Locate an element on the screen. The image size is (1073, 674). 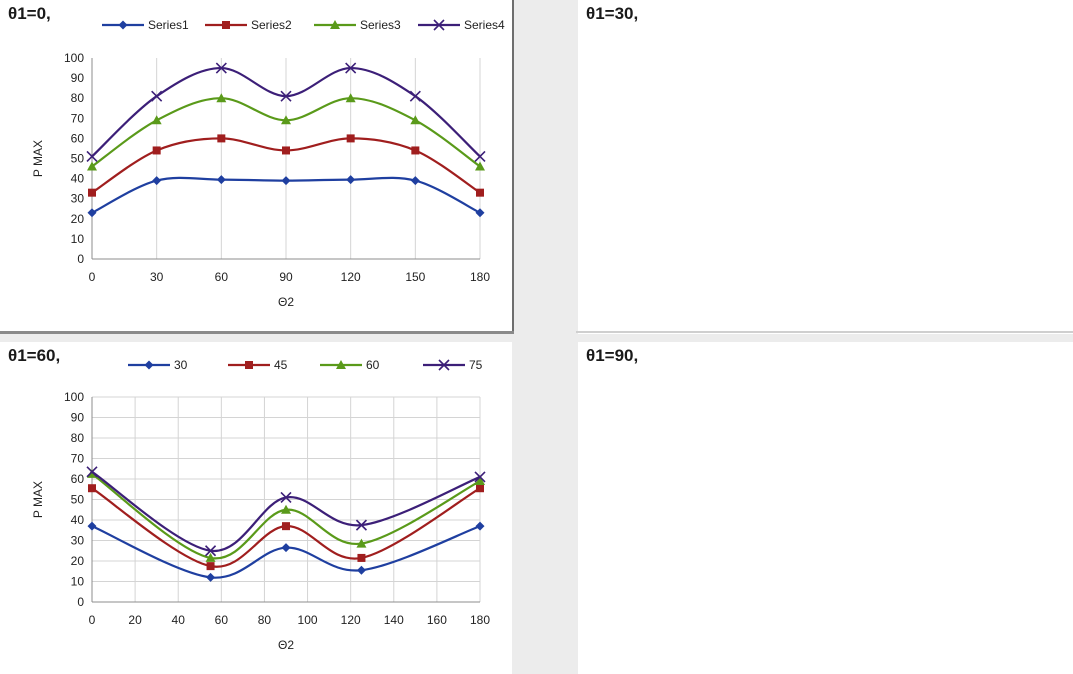
panel-tl-bottom-border is located at coordinates (257, 332).